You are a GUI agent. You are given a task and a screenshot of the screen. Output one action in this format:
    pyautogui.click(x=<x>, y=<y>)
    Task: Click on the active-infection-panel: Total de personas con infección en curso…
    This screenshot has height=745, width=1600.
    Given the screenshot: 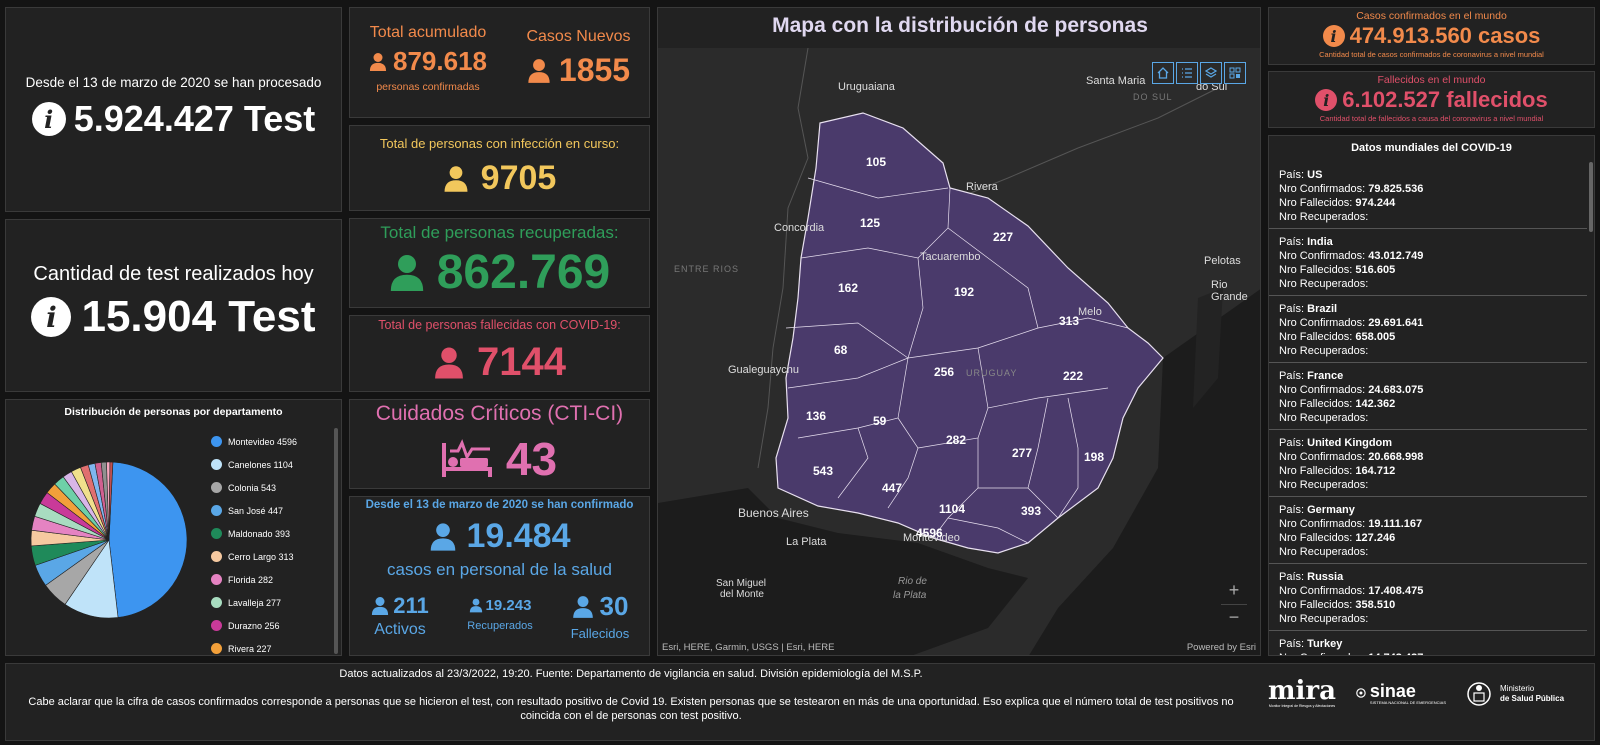 What is the action you would take?
    pyautogui.click(x=499, y=168)
    